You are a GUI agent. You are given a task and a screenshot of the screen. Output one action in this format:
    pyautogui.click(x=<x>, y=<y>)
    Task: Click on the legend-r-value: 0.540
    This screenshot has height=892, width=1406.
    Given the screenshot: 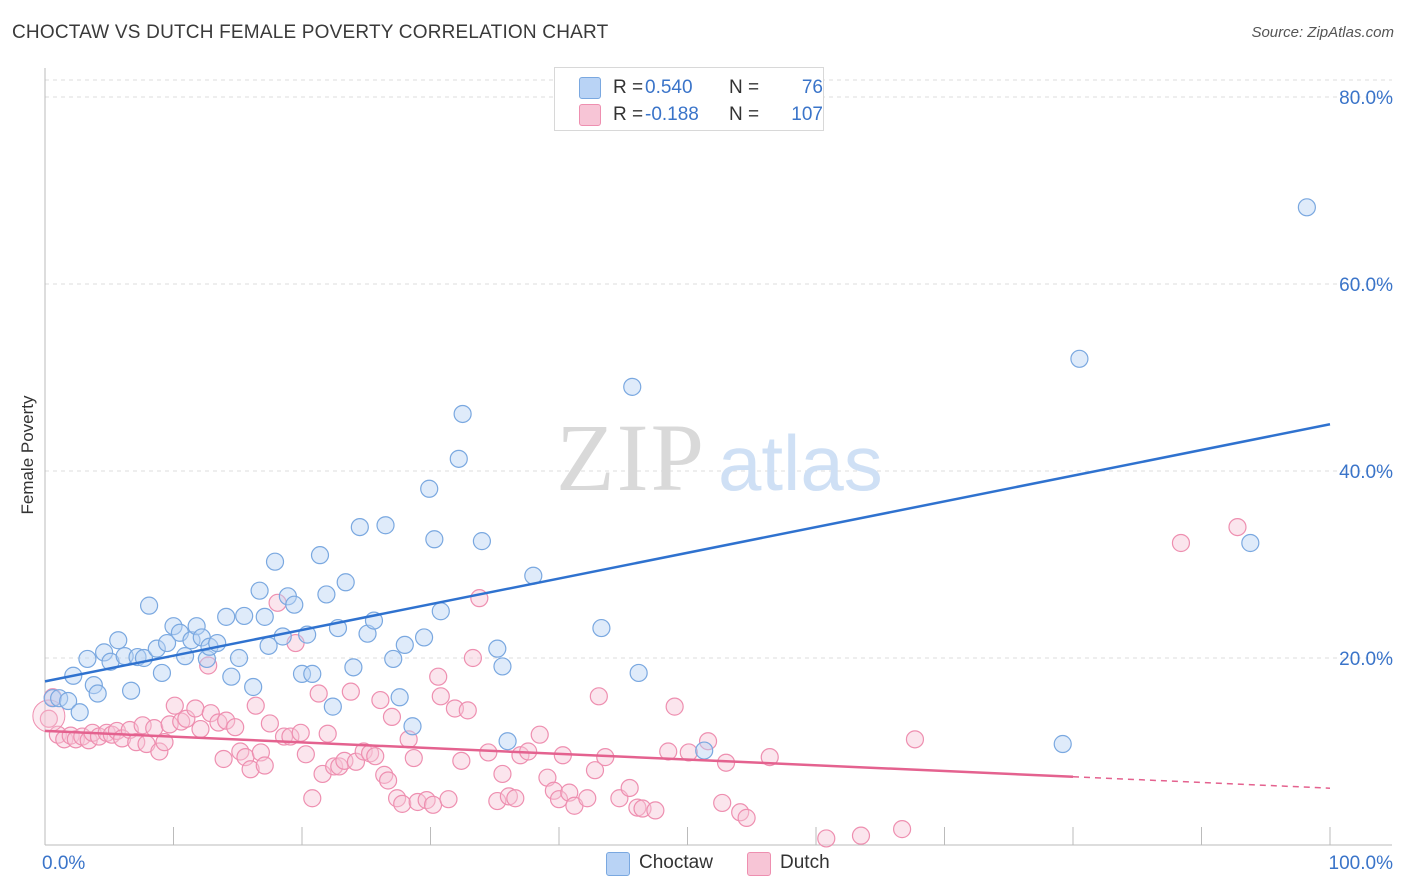 What is the action you would take?
    pyautogui.click(x=669, y=87)
    